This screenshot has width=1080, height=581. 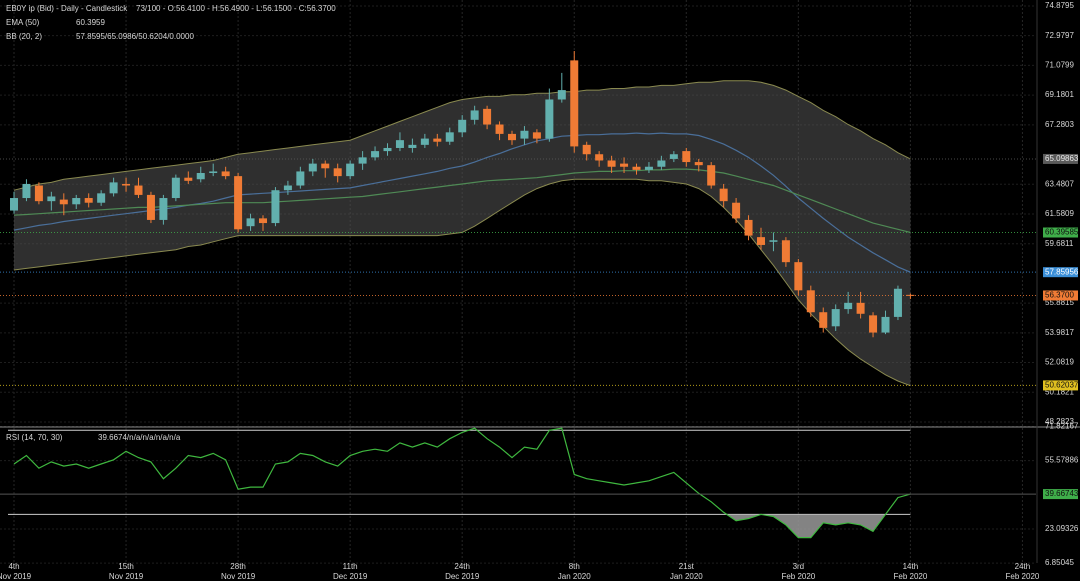 What do you see at coordinates (1062, 460) in the screenshot?
I see `y-tick-label: 55.57886` at bounding box center [1062, 460].